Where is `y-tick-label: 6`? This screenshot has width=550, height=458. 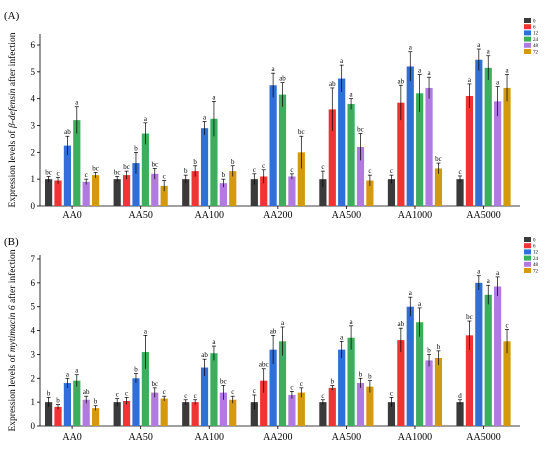 y-tick-label: 6 is located at coordinates (33, 283).